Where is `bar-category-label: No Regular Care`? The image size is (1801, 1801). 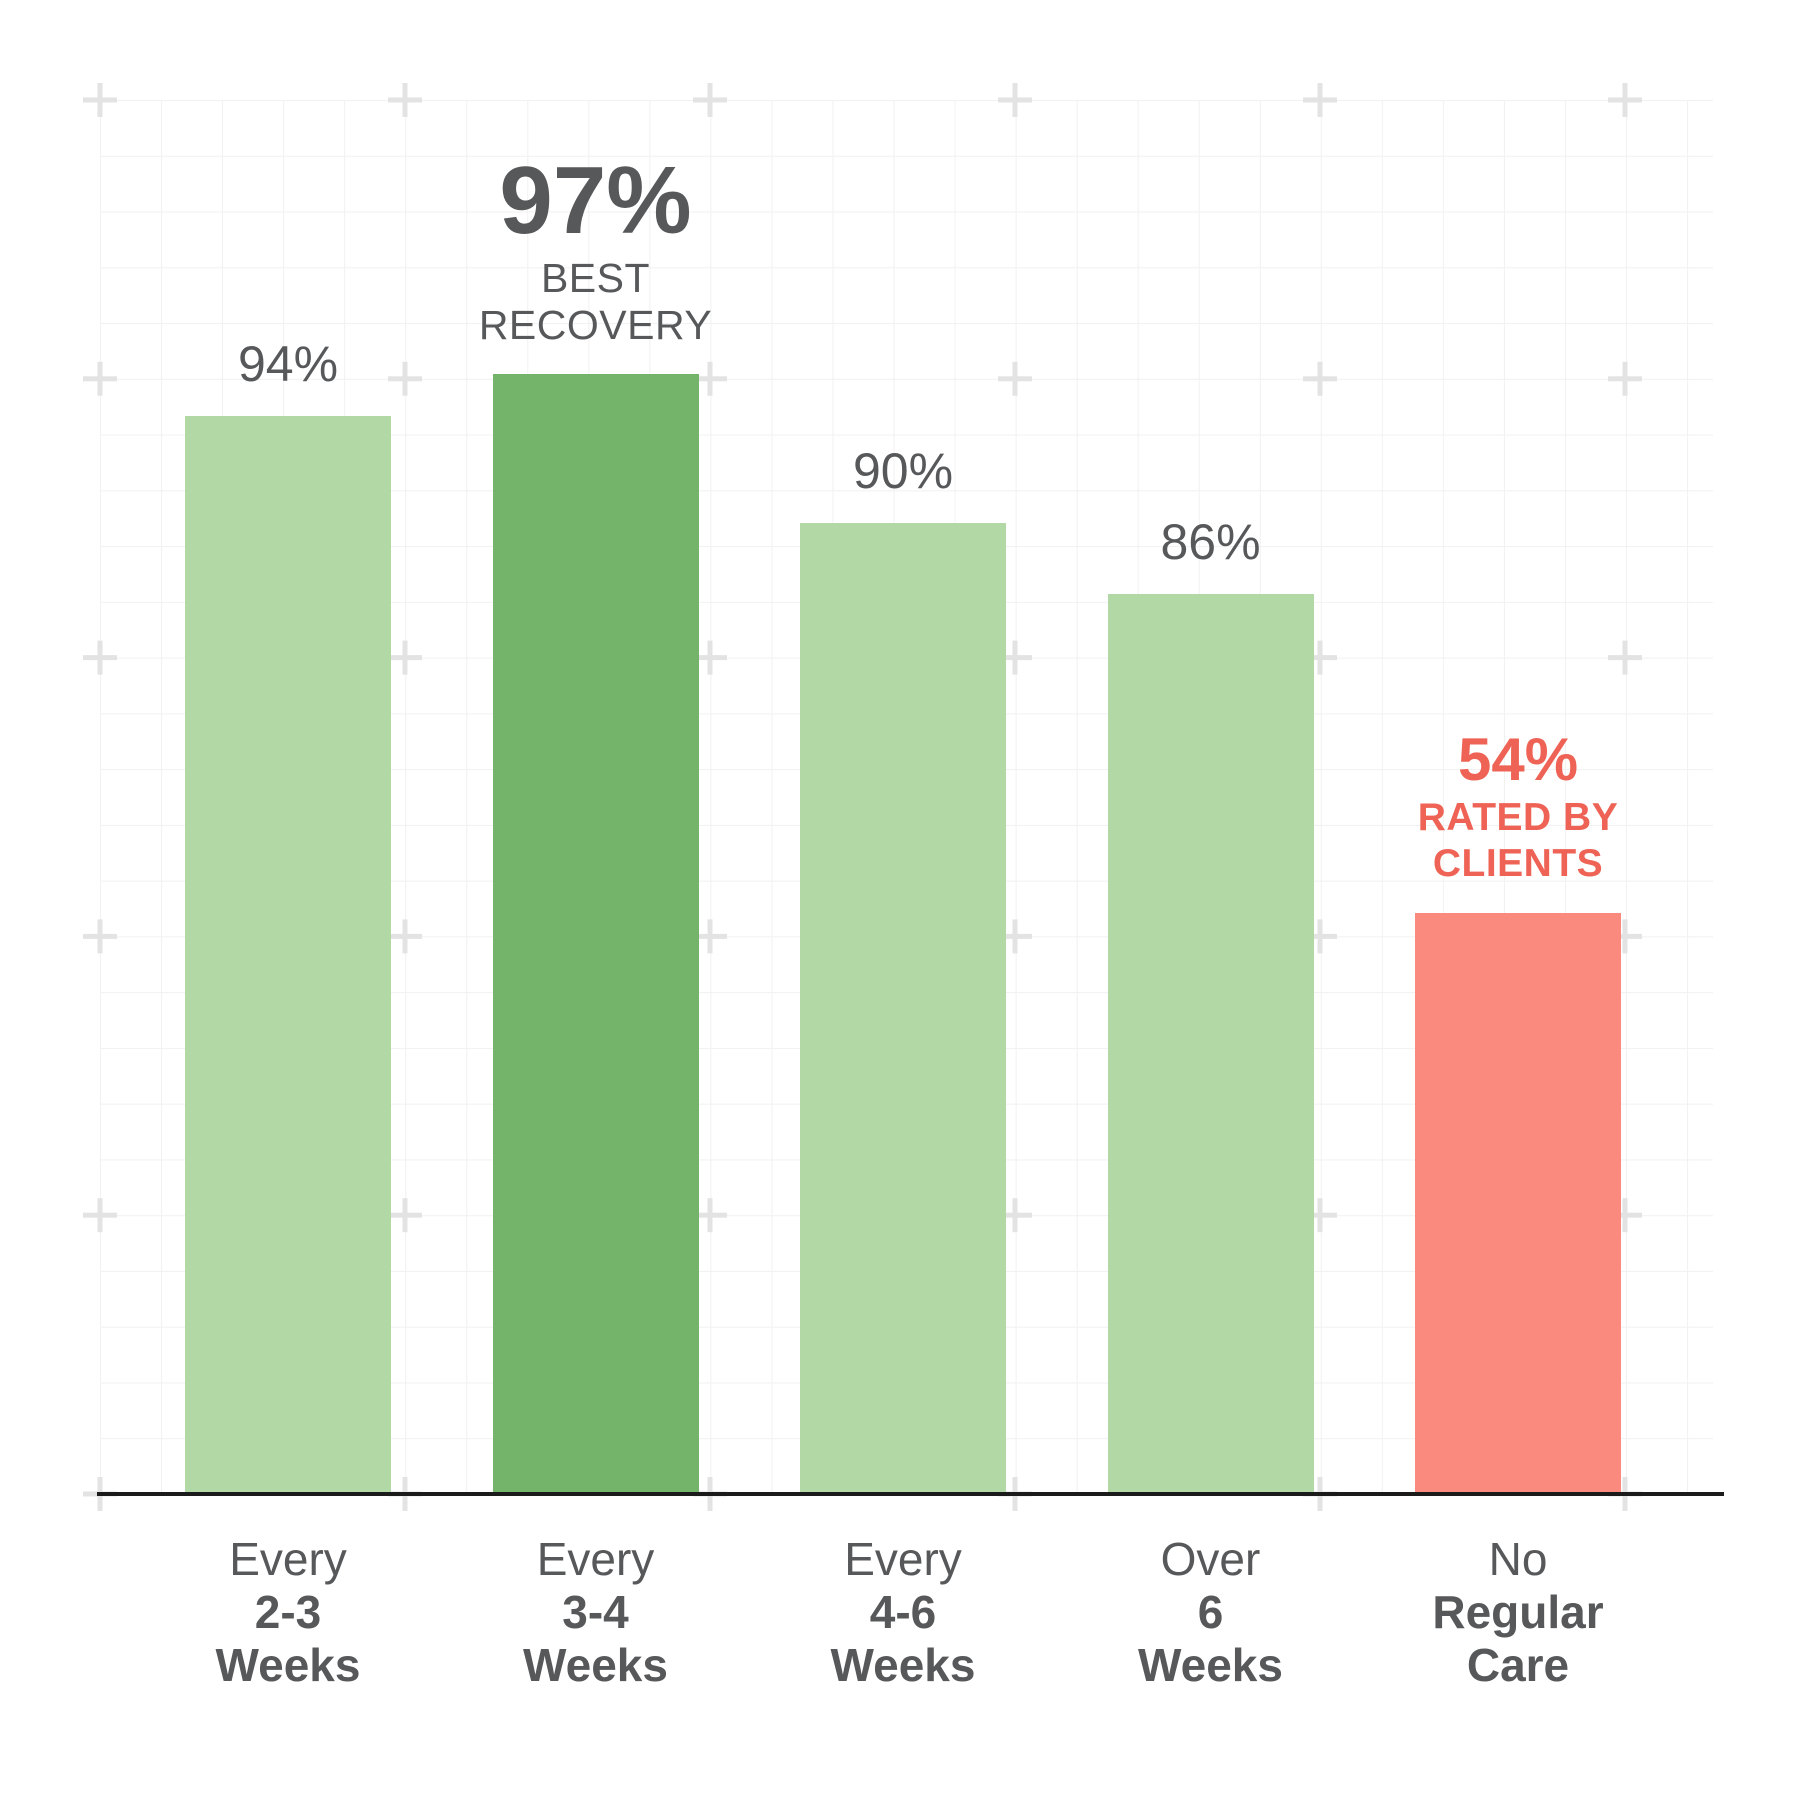 bar-category-label: No Regular Care is located at coordinates (1518, 1612).